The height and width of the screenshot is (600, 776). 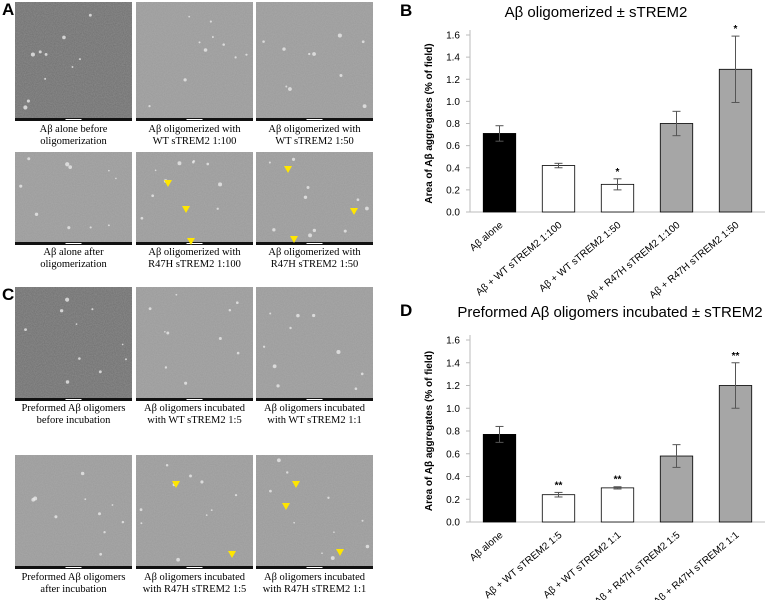 I want to click on y-tick-label: 0.8, so click(x=453, y=432).